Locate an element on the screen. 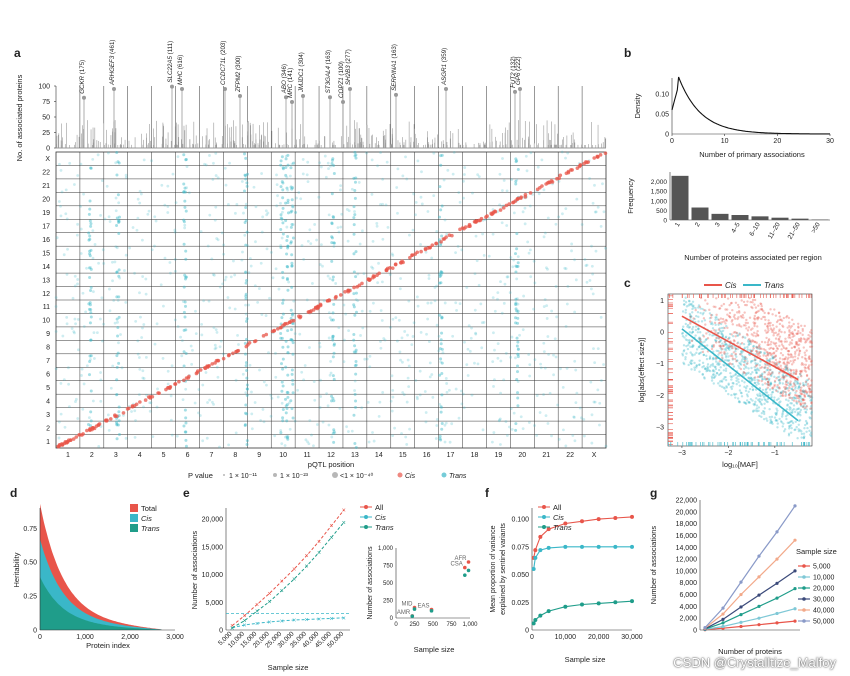  a-ytick-6: 6 is located at coordinates (48, 375).